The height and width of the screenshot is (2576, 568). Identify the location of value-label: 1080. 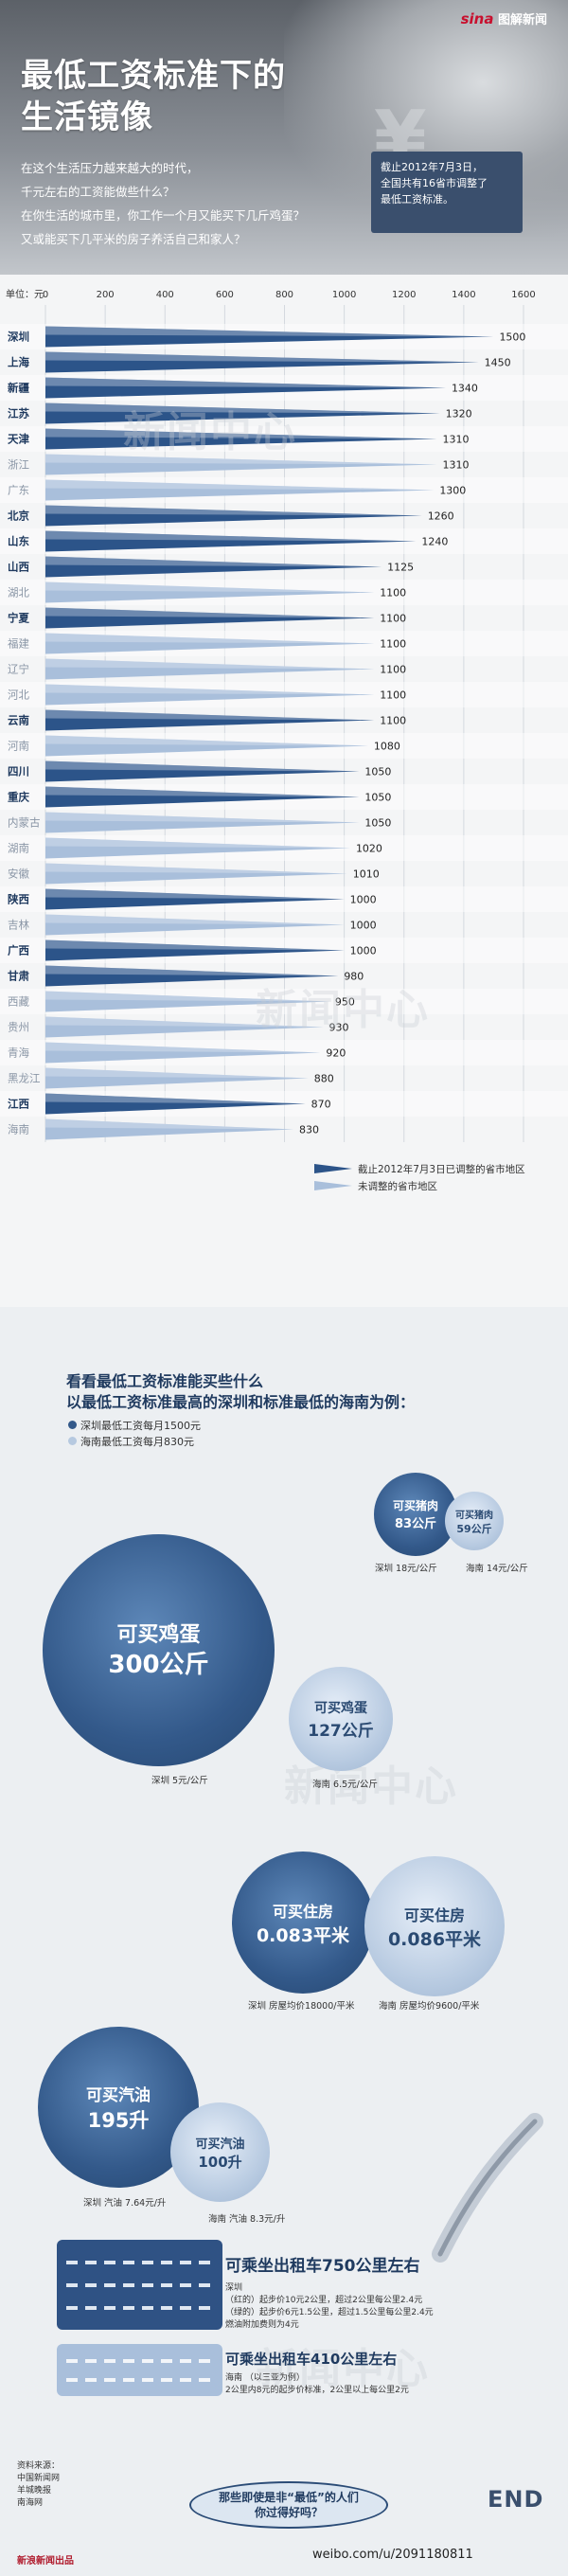
(387, 747).